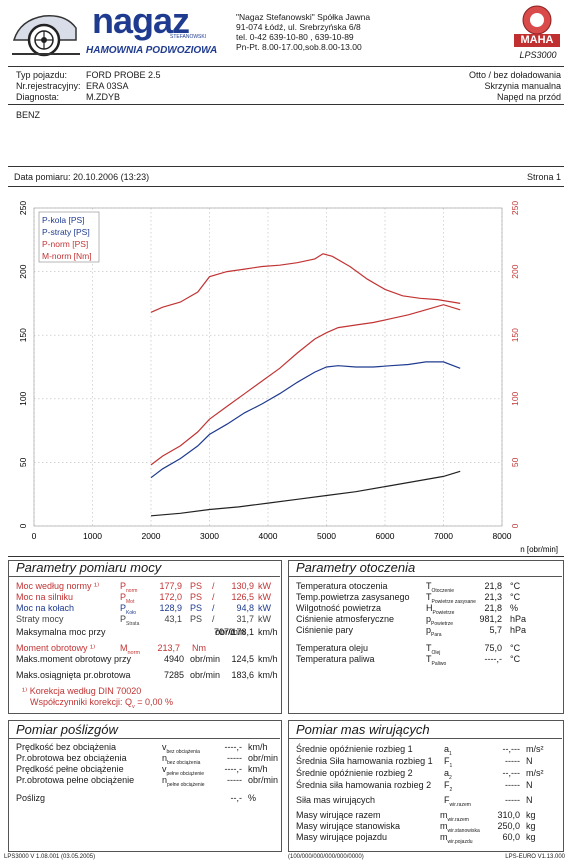  Describe the element at coordinates (345, 619) in the screenshot. I see `ambient-row-label: Ciśnienie atmosferyczne` at that location.